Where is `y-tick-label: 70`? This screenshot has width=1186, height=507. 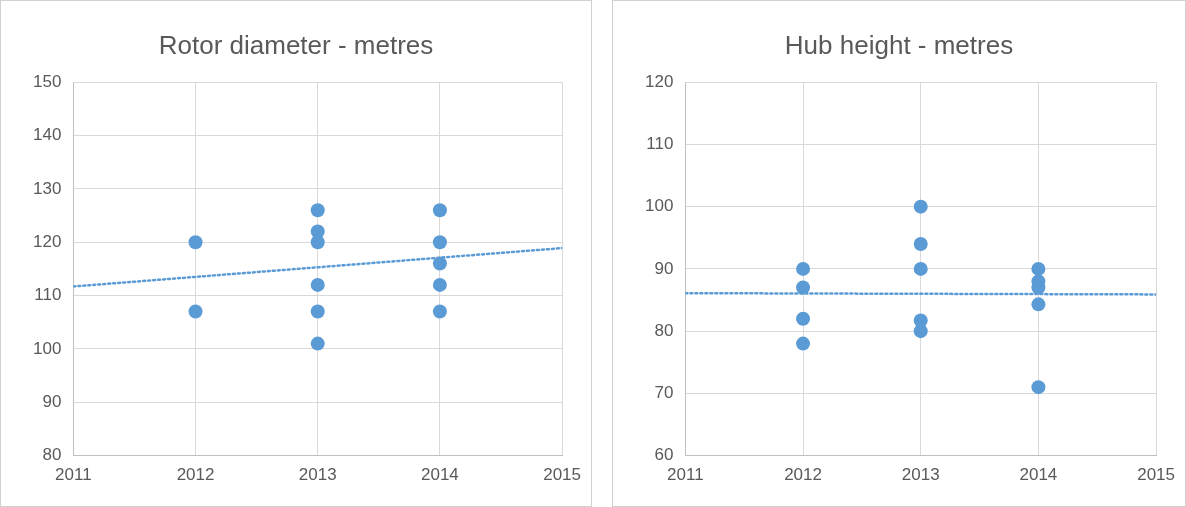 y-tick-label: 70 is located at coordinates (664, 393).